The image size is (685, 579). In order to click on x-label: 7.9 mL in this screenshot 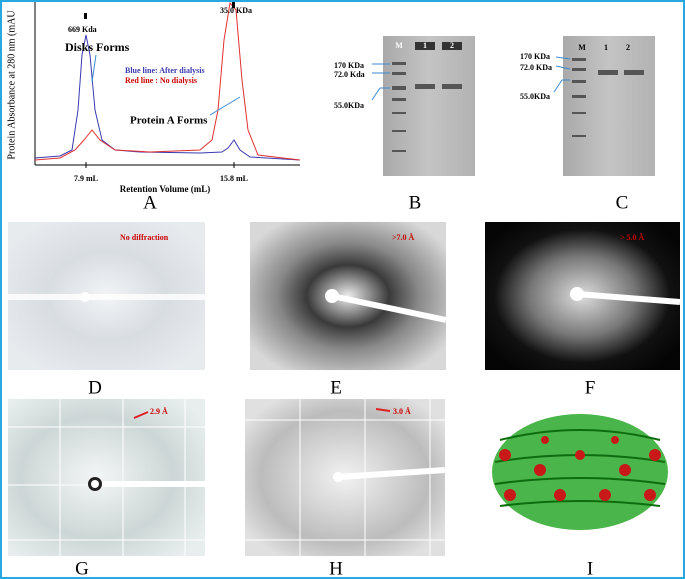, I will do `click(86, 178)`.